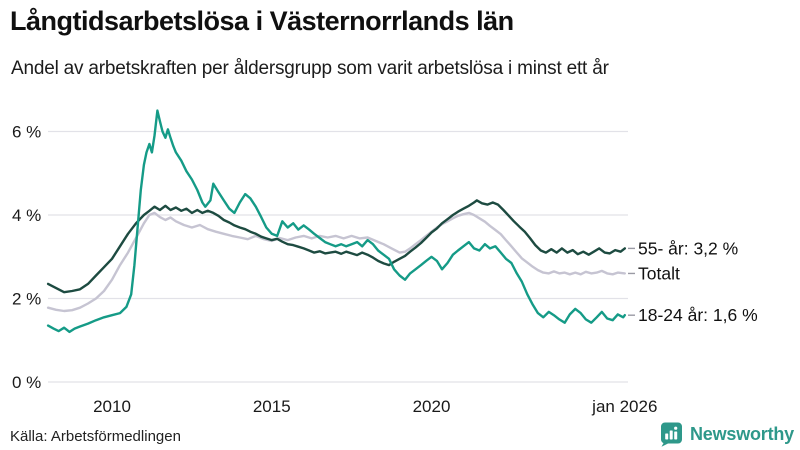 This screenshot has height=450, width=800. Describe the element at coordinates (659, 273) in the screenshot. I see `series-end-label-totalt: Totalt` at that location.